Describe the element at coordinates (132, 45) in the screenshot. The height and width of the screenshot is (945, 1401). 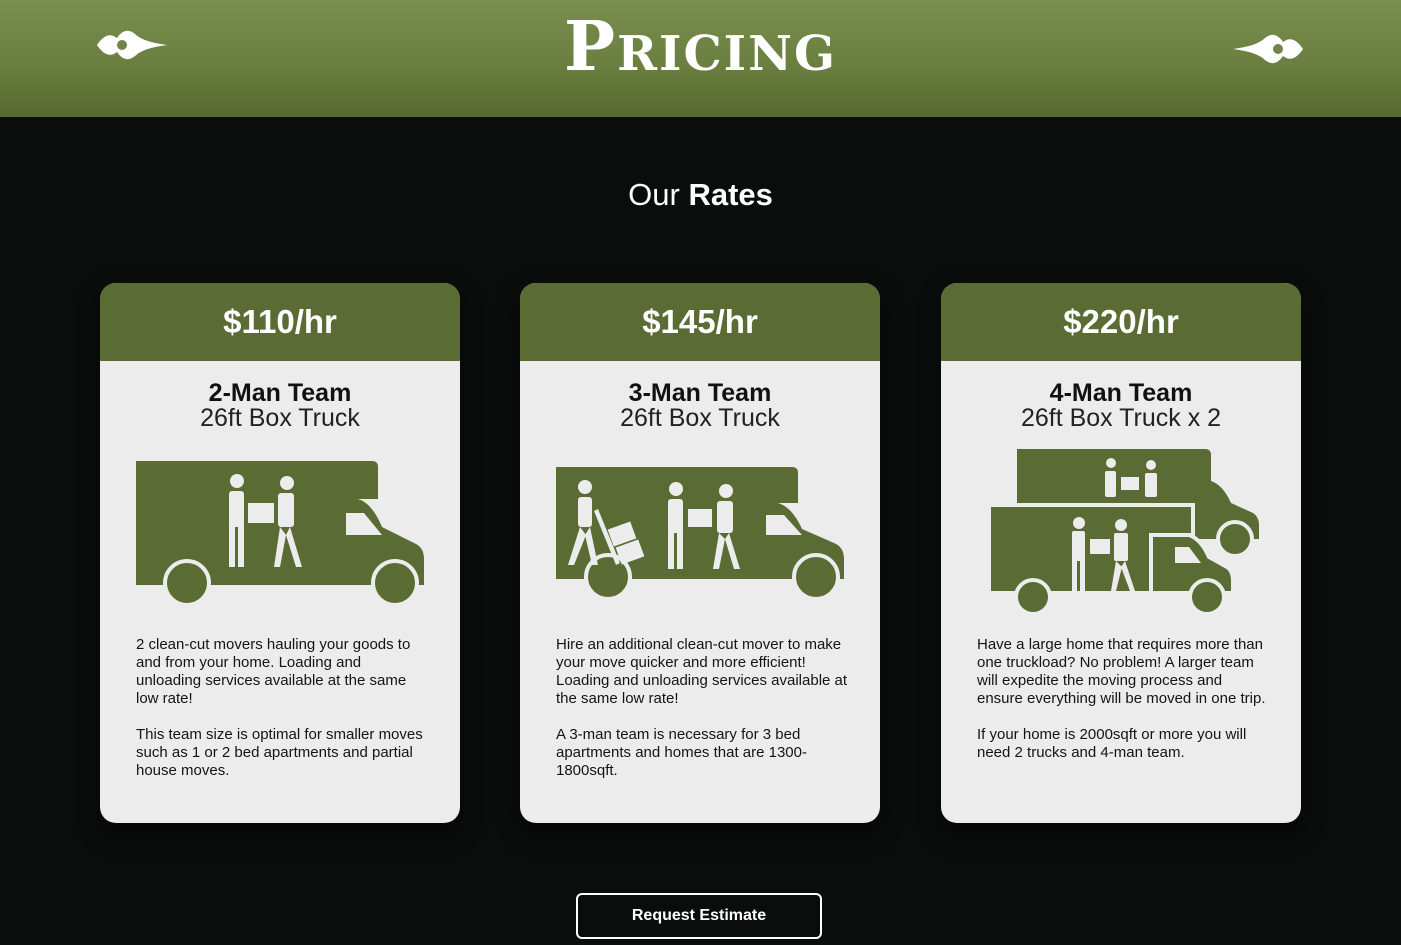
I see `flourish-left-icon` at that location.